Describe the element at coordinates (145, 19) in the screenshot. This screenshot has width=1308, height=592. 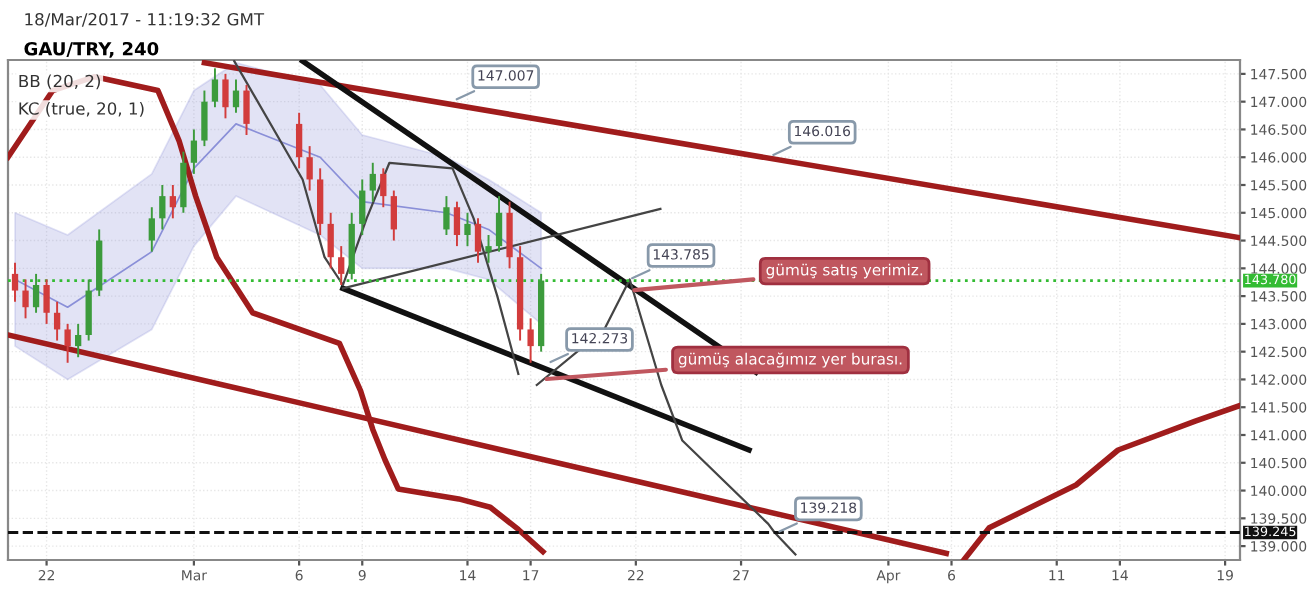
I see `chart-subtitle: 18/Mar/2017 - 11:19:32 GMT` at that location.